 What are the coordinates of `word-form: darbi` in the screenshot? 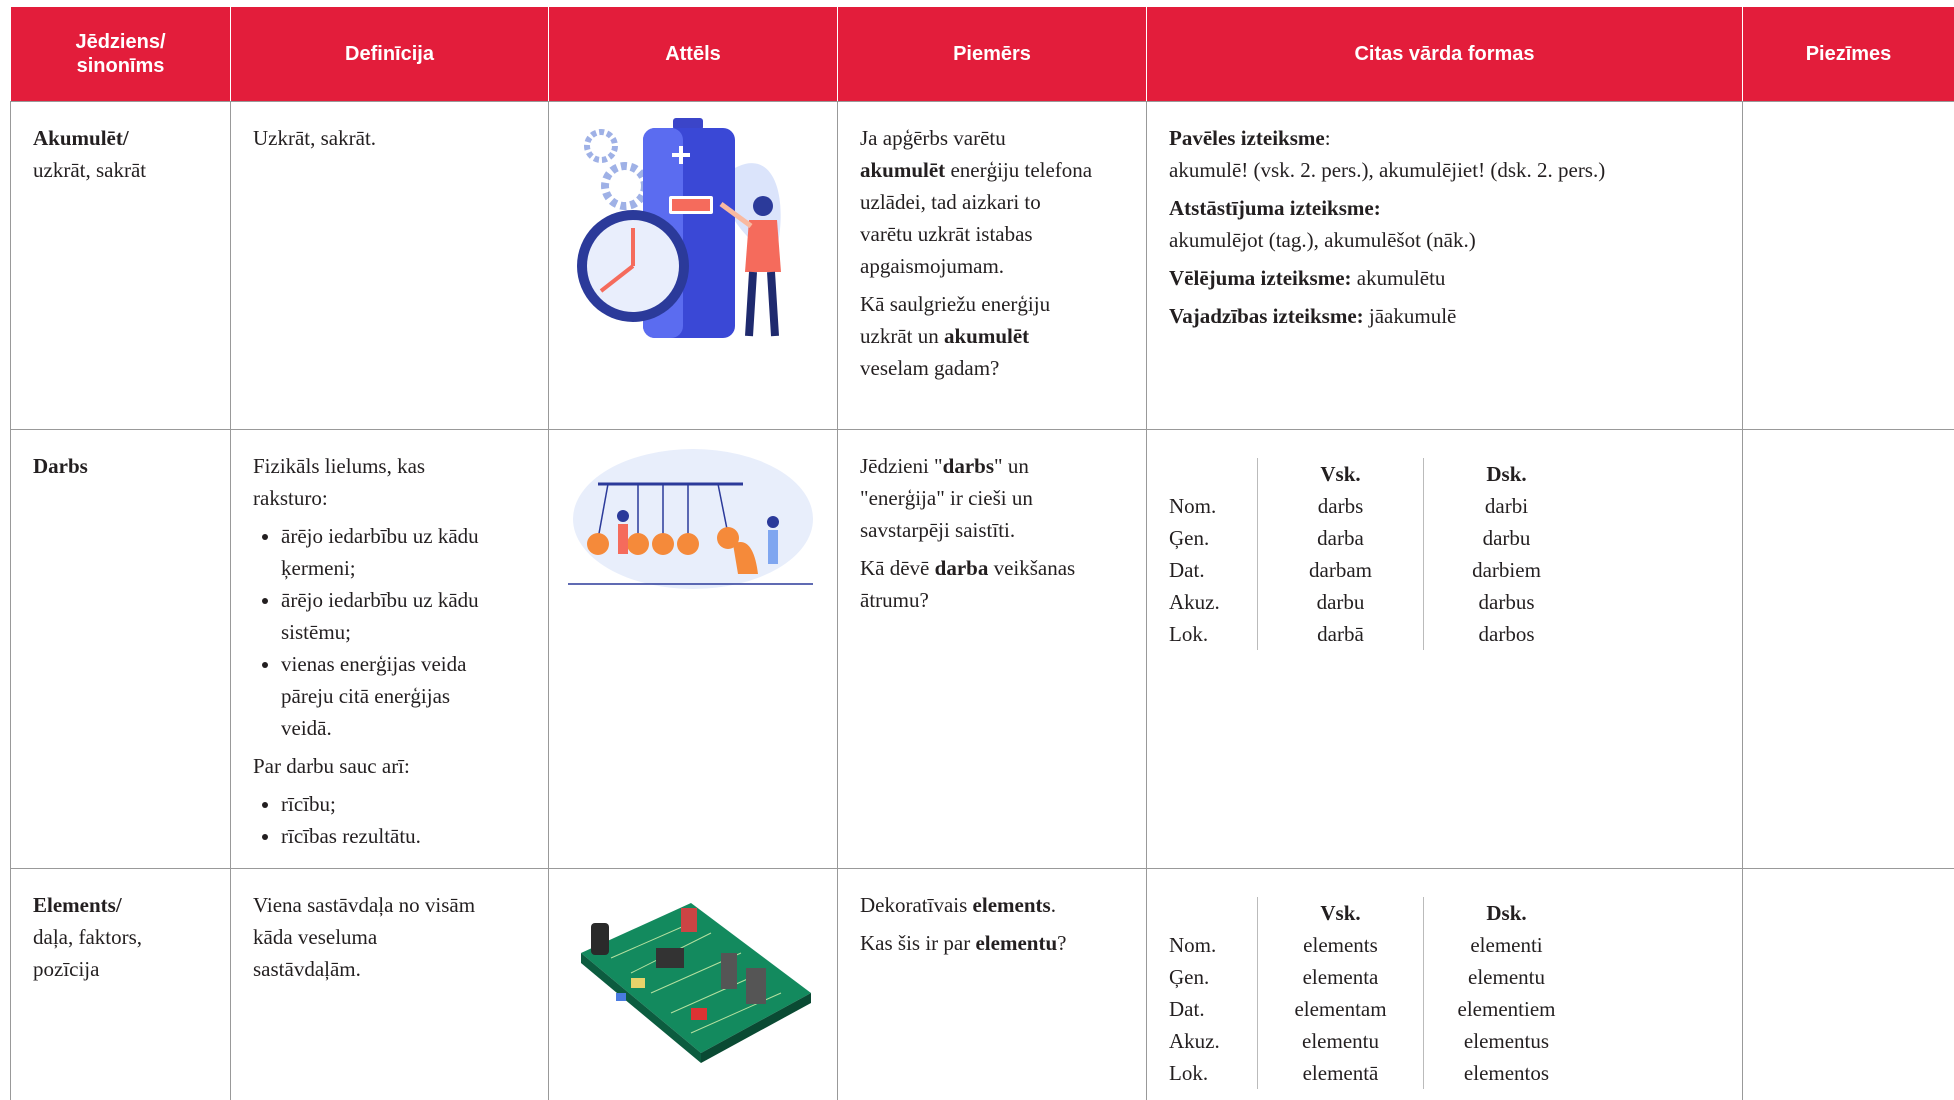 It's located at (1506, 506).